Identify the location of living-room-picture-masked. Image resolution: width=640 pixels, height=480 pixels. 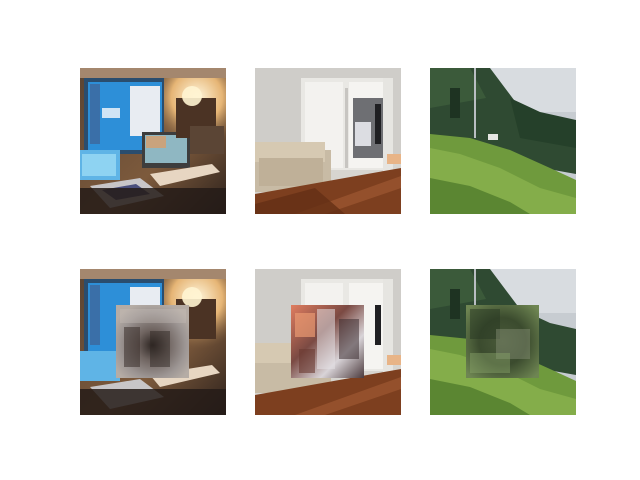
(328, 342).